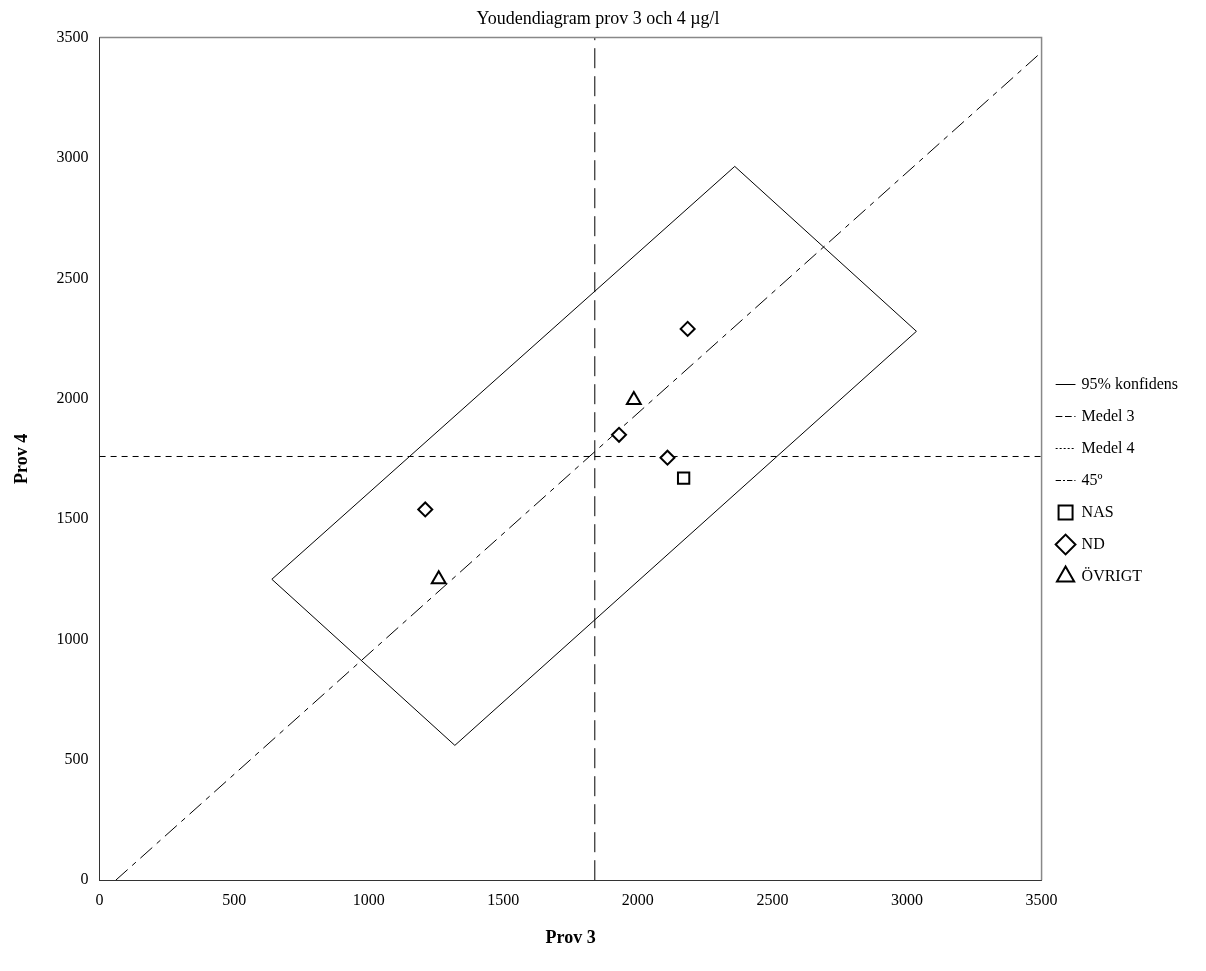 This screenshot has height=971, width=1206. What do you see at coordinates (1130, 383) in the screenshot?
I see `legend-label: 95% konfidens` at bounding box center [1130, 383].